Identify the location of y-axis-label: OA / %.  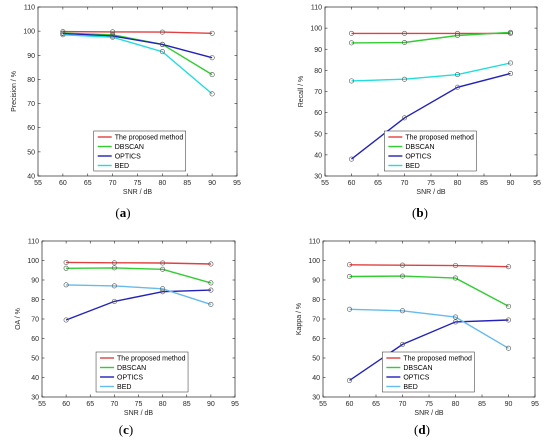
(18, 319).